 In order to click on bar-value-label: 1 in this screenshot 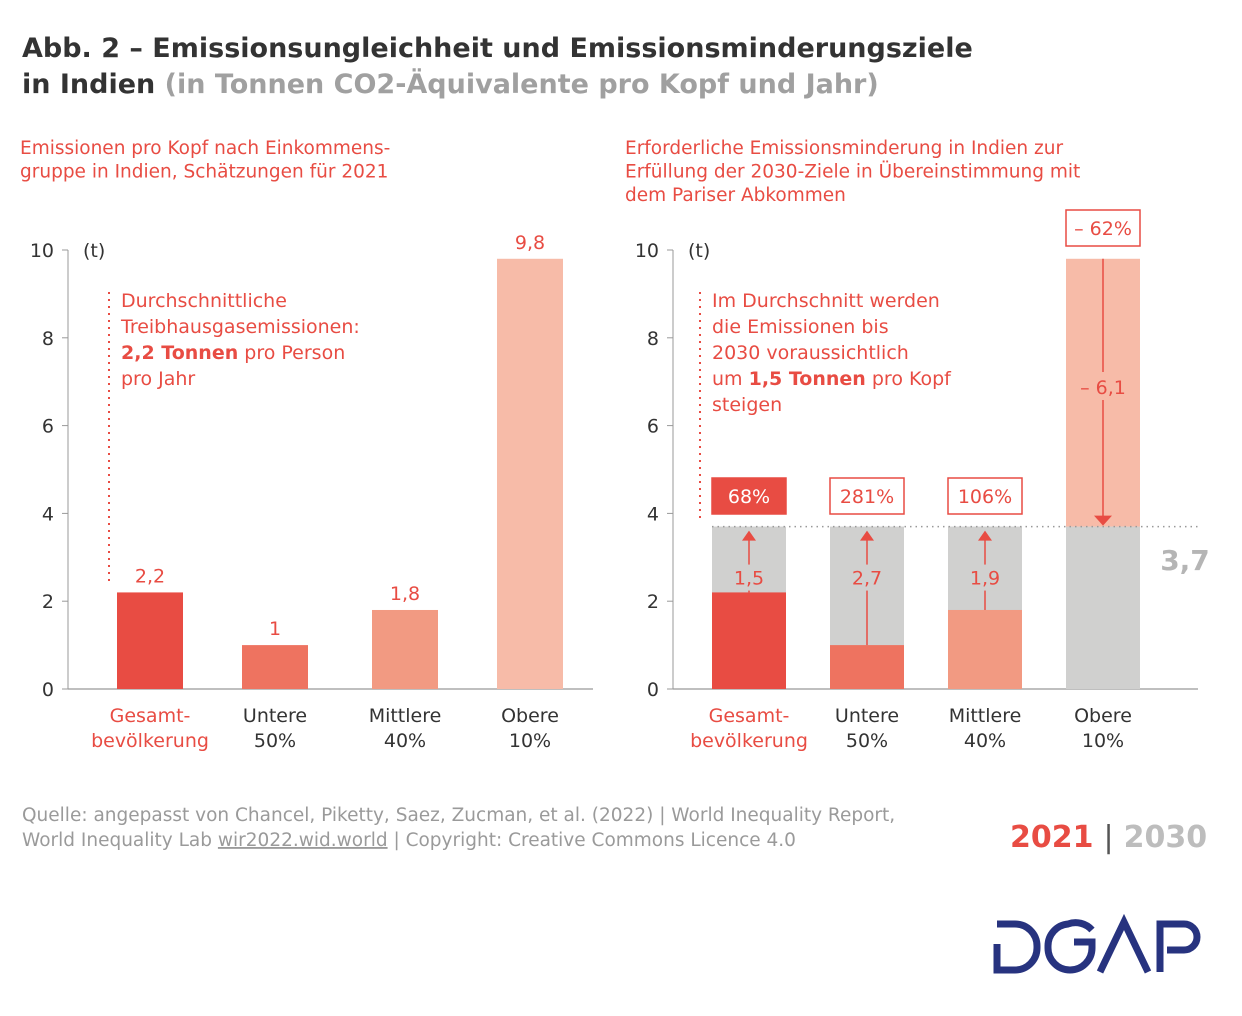, I will do `click(275, 629)`.